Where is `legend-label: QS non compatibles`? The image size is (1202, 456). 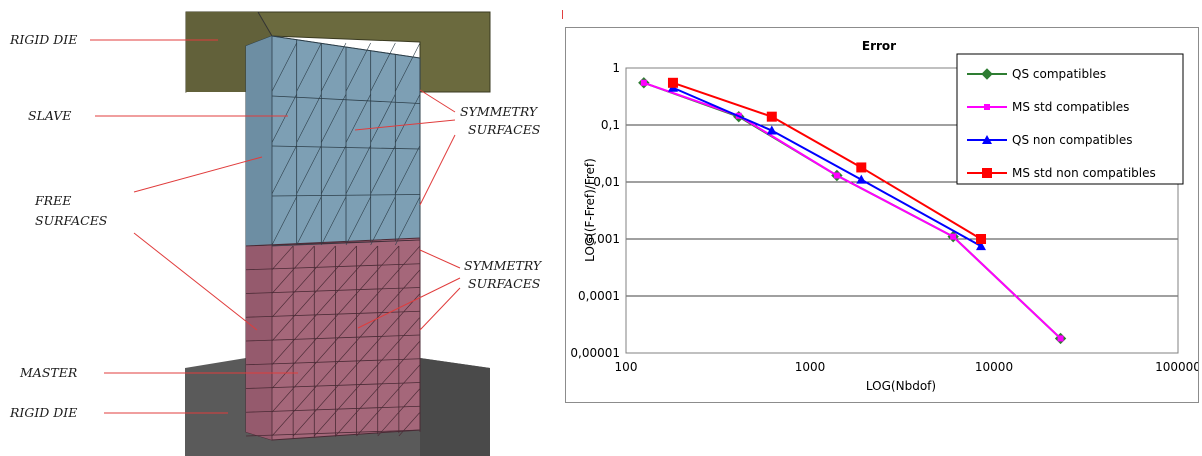 legend-label: QS non compatibles is located at coordinates (1072, 140).